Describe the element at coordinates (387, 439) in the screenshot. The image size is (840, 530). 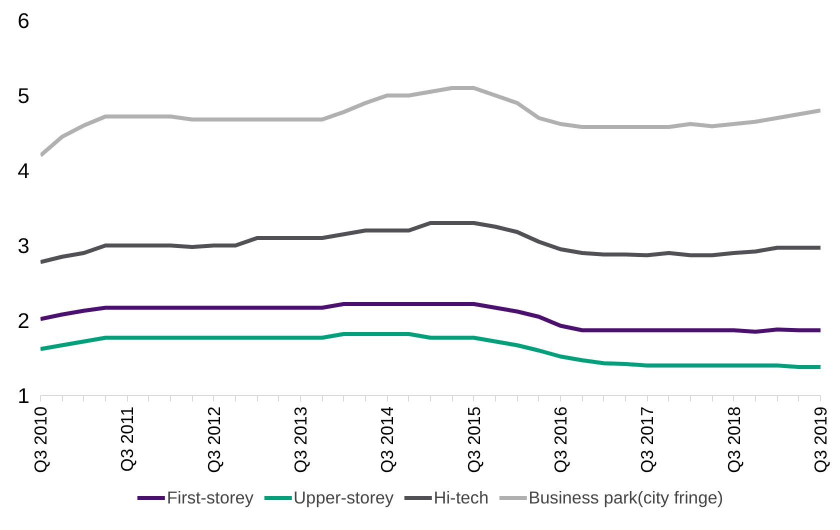
I see `x-tick-label: Q3 2014` at that location.